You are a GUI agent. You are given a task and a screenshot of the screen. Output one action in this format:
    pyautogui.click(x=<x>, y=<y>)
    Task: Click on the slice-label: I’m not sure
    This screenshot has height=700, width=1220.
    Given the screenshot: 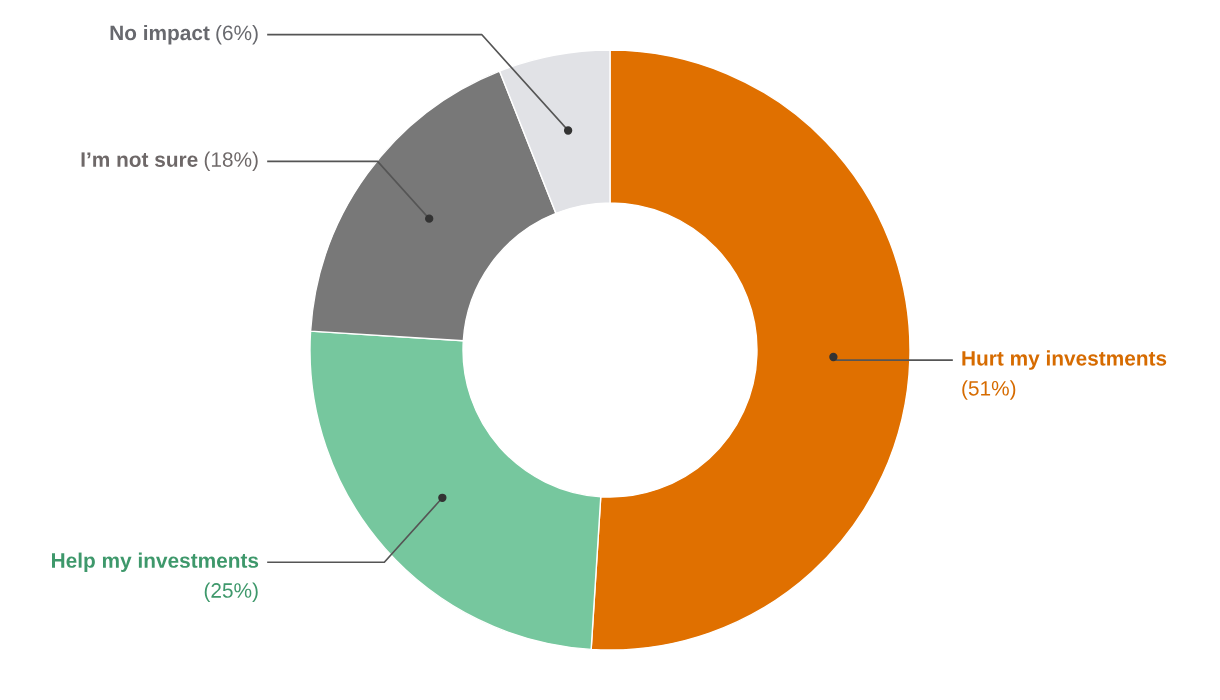 What is the action you would take?
    pyautogui.click(x=139, y=159)
    